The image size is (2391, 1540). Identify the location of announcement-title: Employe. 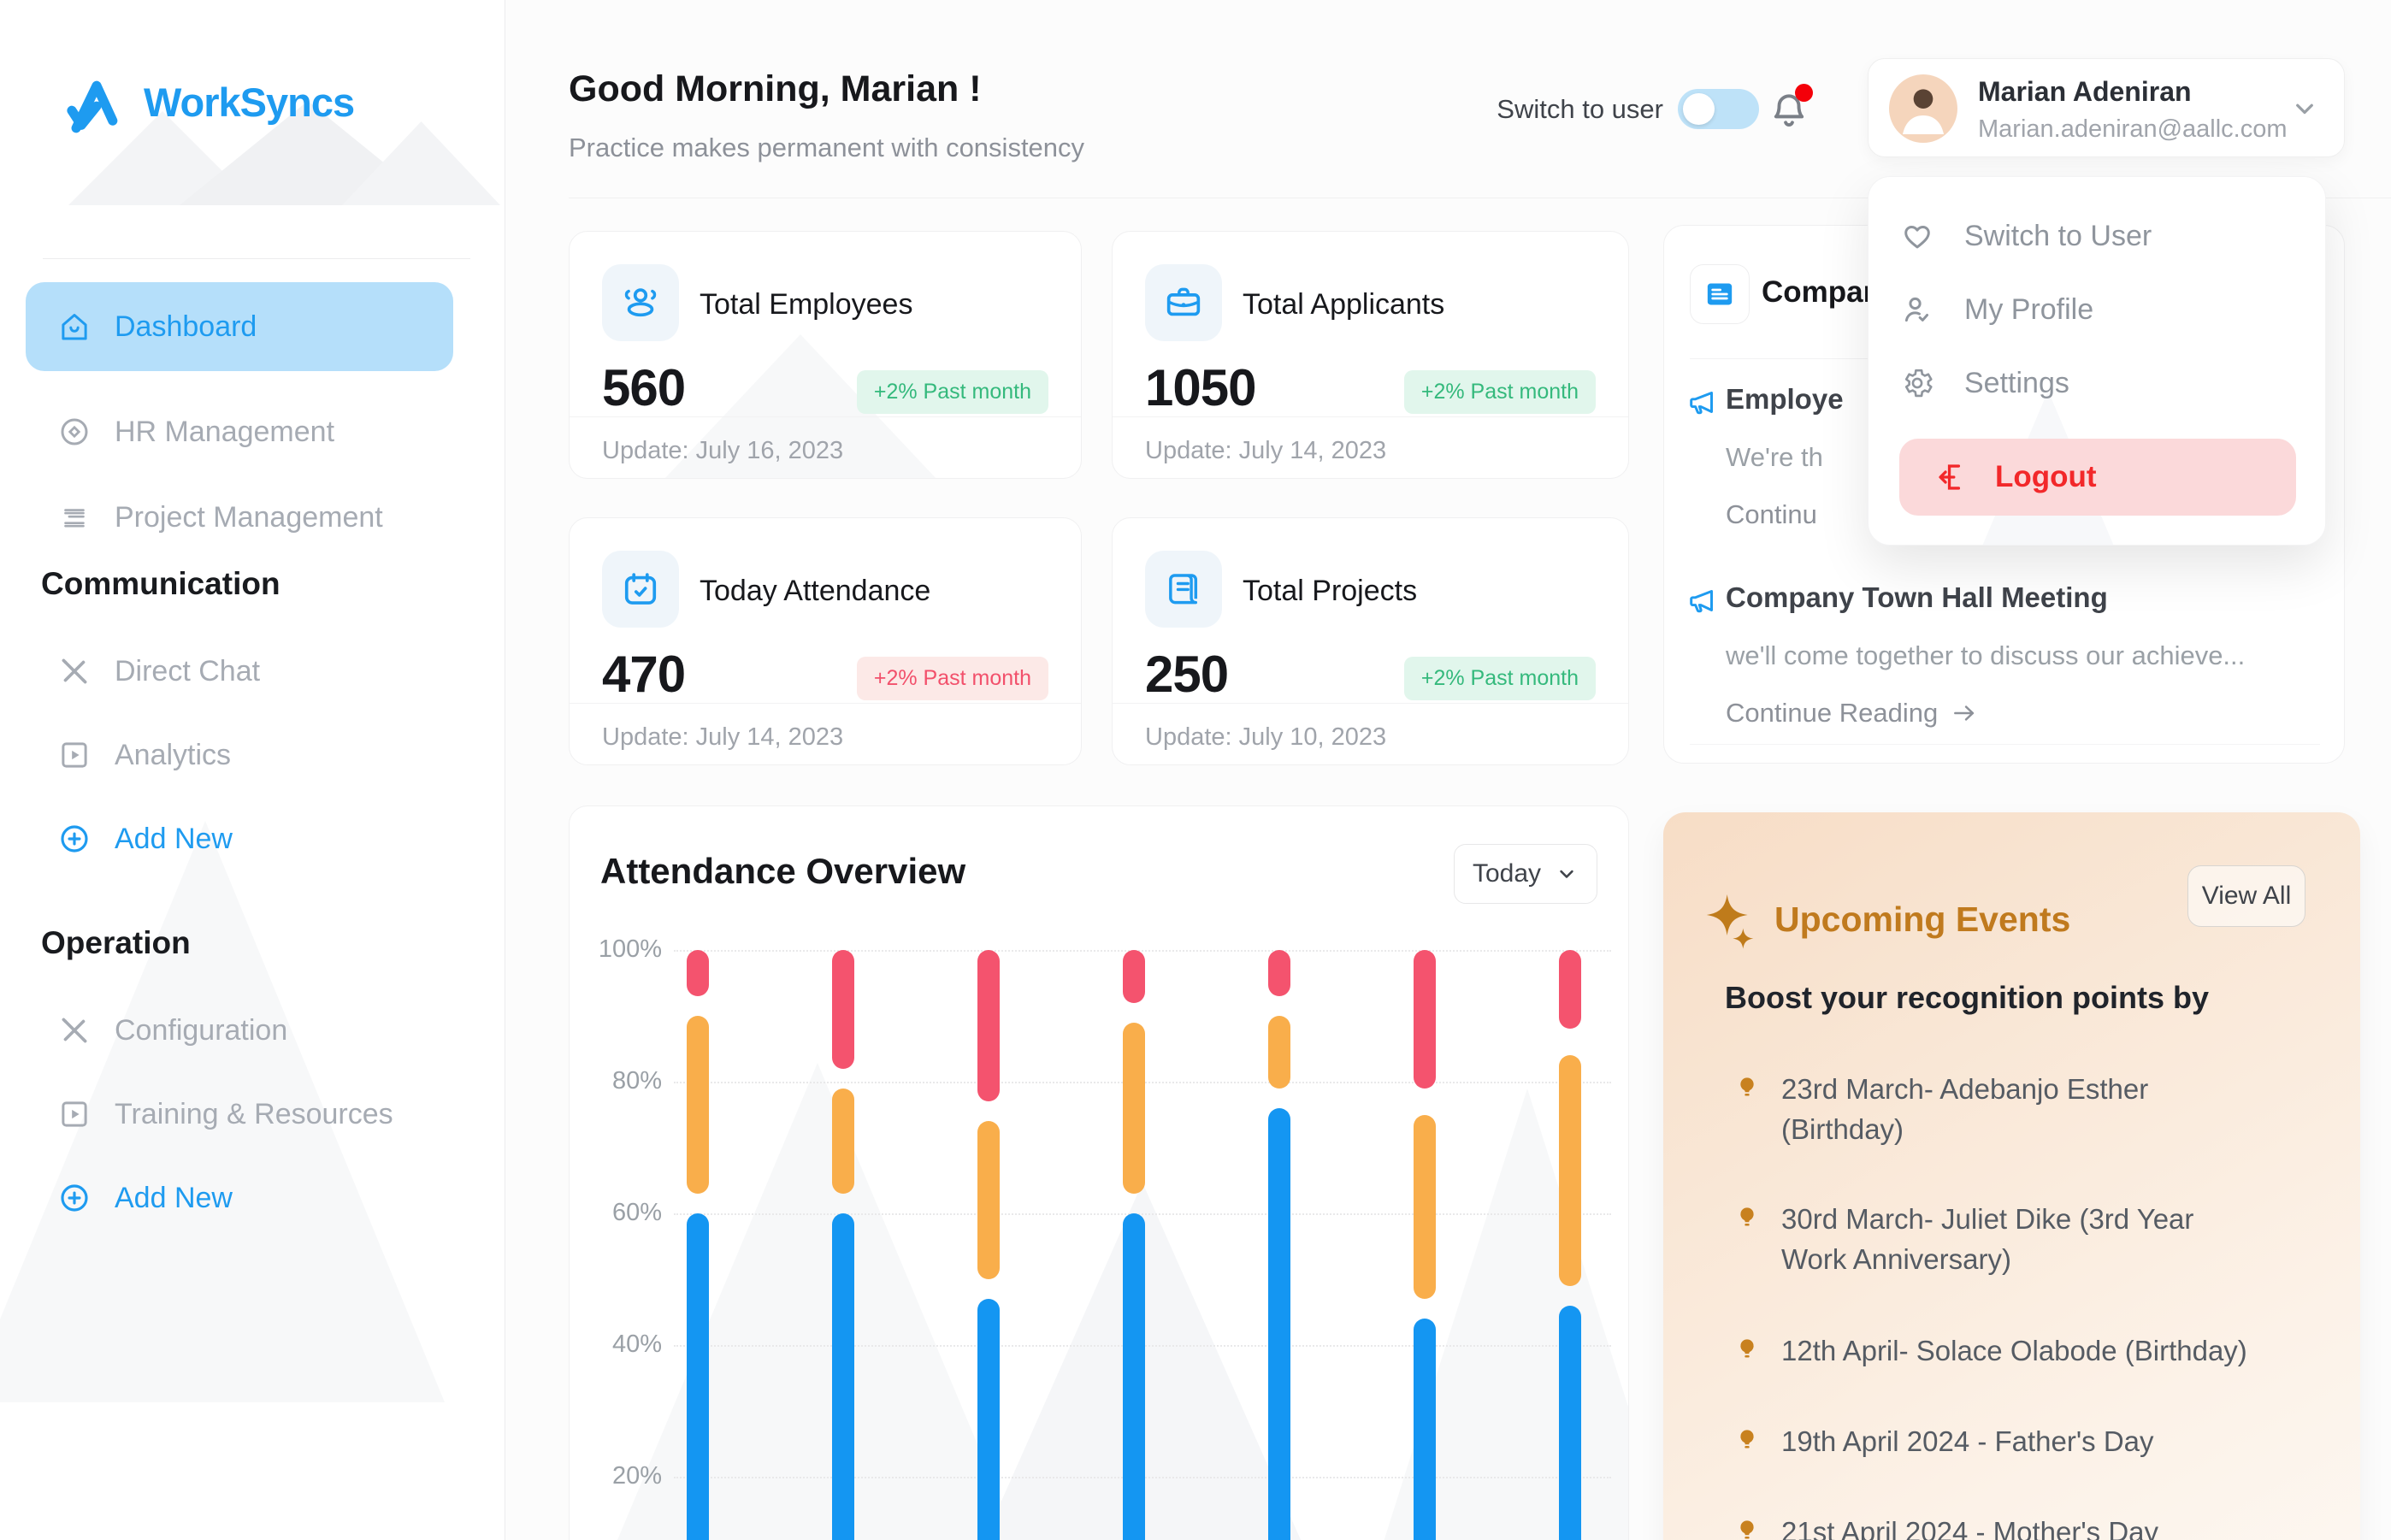
(1785, 399).